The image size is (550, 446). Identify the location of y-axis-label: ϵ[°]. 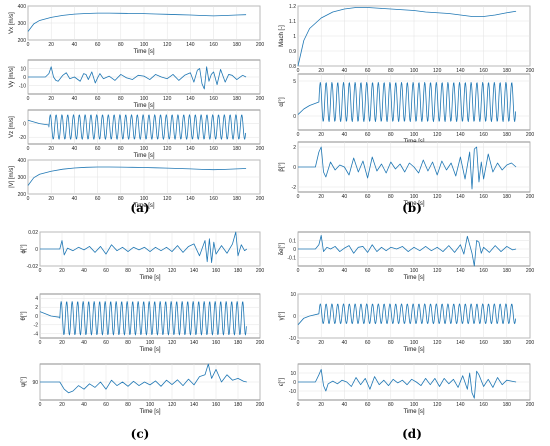
(282, 381).